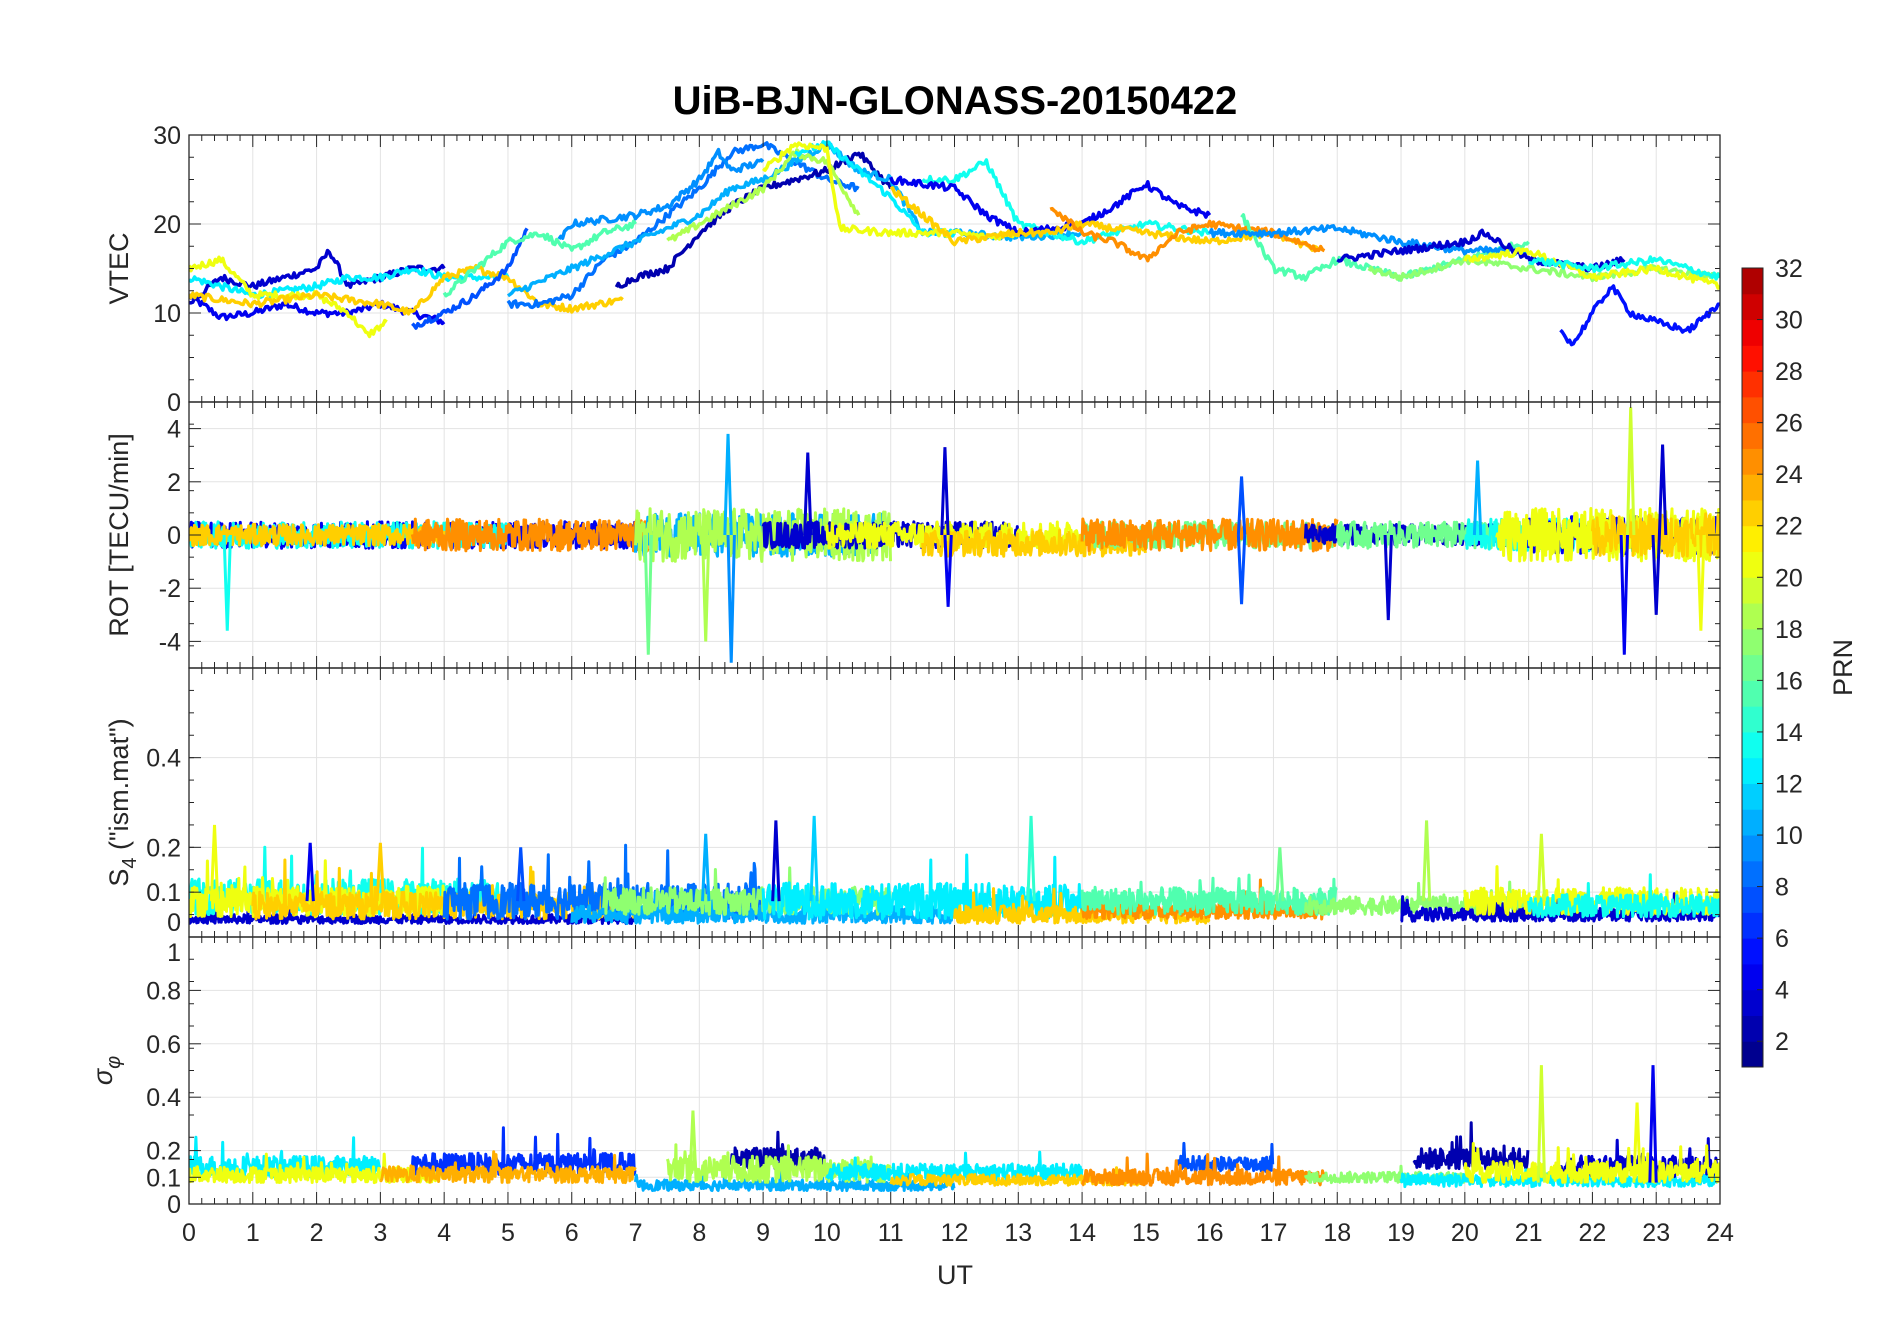 The width and height of the screenshot is (1902, 1330). Describe the element at coordinates (1789, 733) in the screenshot. I see `colorbar-tick-label: 14` at that location.